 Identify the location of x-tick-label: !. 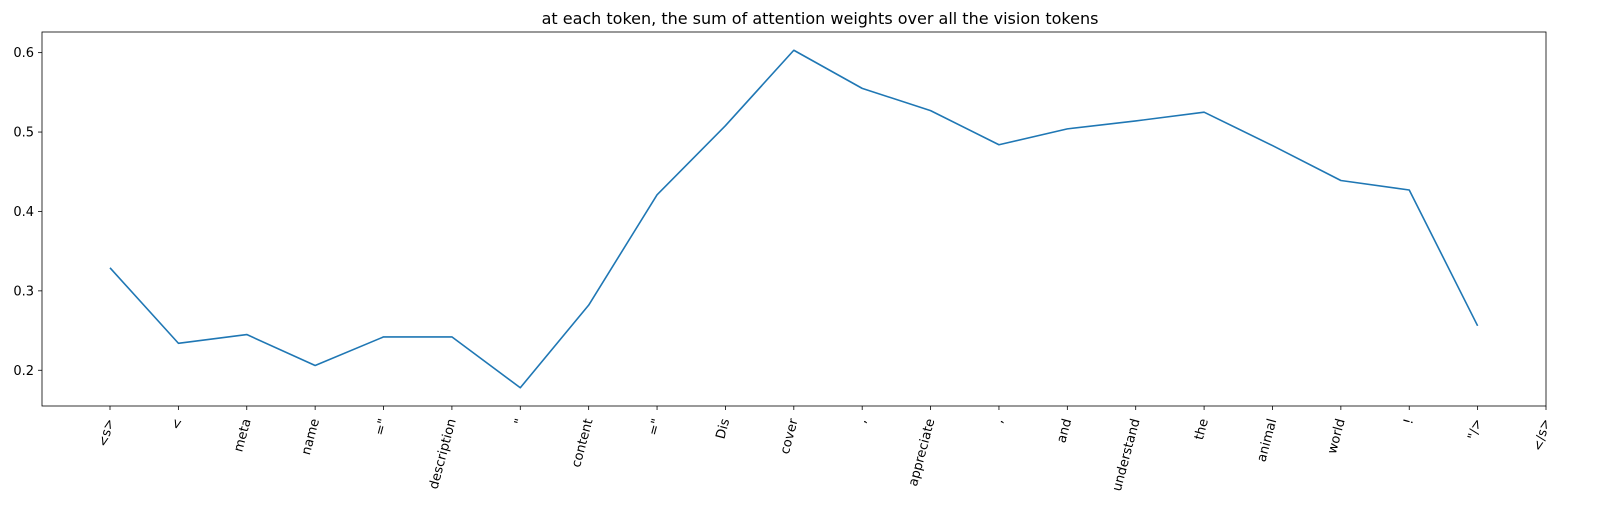
(1409, 421).